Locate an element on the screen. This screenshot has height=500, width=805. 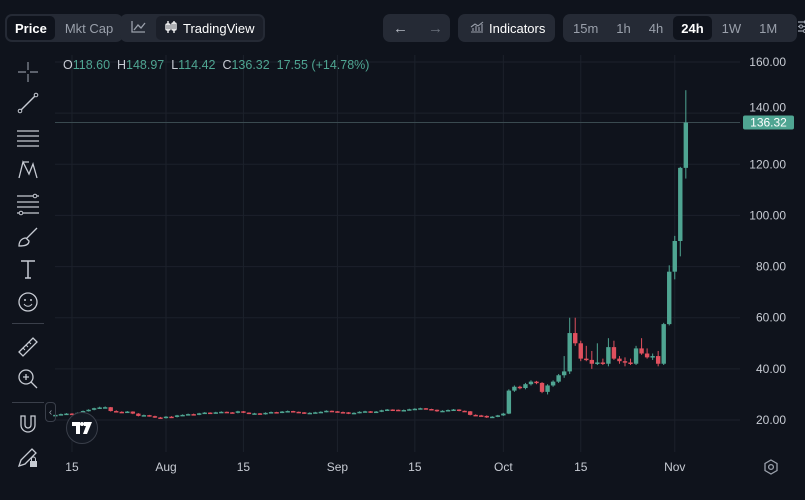
redo-arrow-icon: → is located at coordinates (435, 28).